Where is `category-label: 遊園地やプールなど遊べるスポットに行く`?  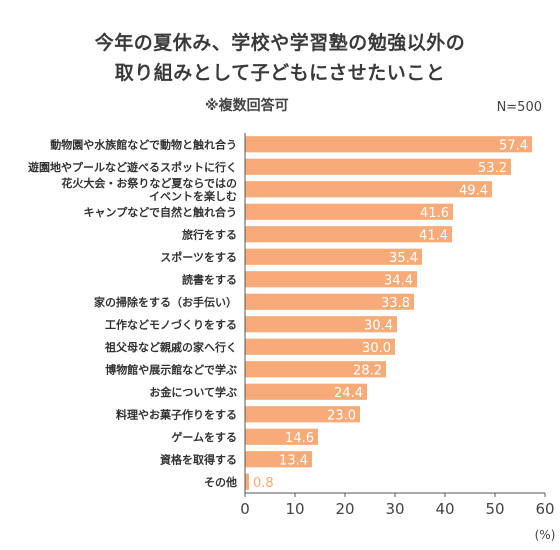
category-label: 遊園地やプールなど遊べるスポットに行く is located at coordinates (132, 167).